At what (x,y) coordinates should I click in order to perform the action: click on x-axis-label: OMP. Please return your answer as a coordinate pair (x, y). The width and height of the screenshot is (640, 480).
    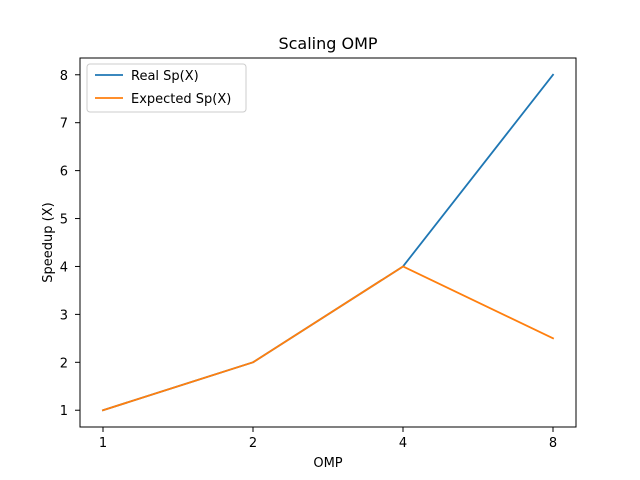
    Looking at the image, I should click on (327, 463).